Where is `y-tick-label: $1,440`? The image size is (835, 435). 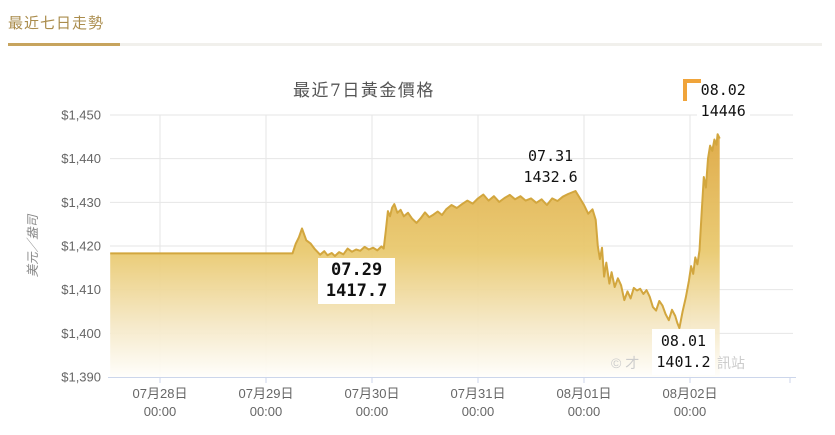
y-tick-label: $1,440 is located at coordinates (81, 158).